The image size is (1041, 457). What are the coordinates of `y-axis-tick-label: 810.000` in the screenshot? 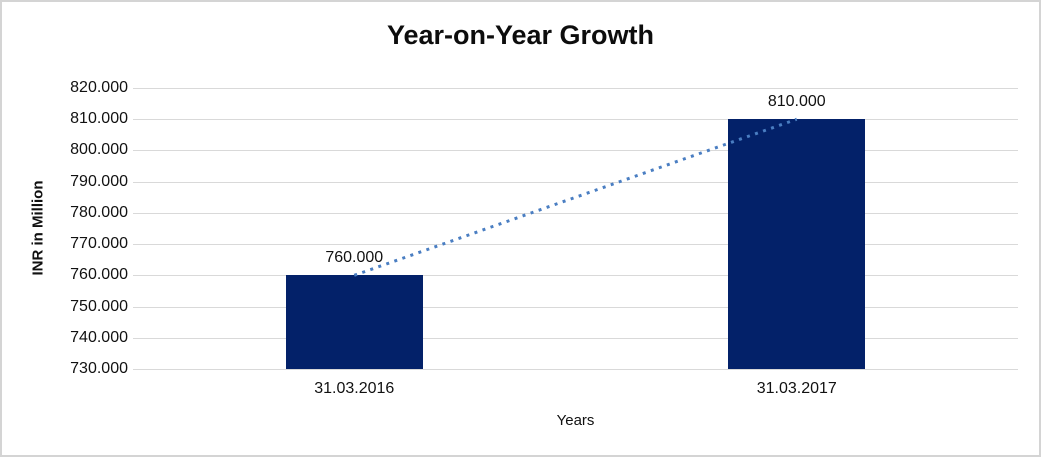 It's located at (99, 119).